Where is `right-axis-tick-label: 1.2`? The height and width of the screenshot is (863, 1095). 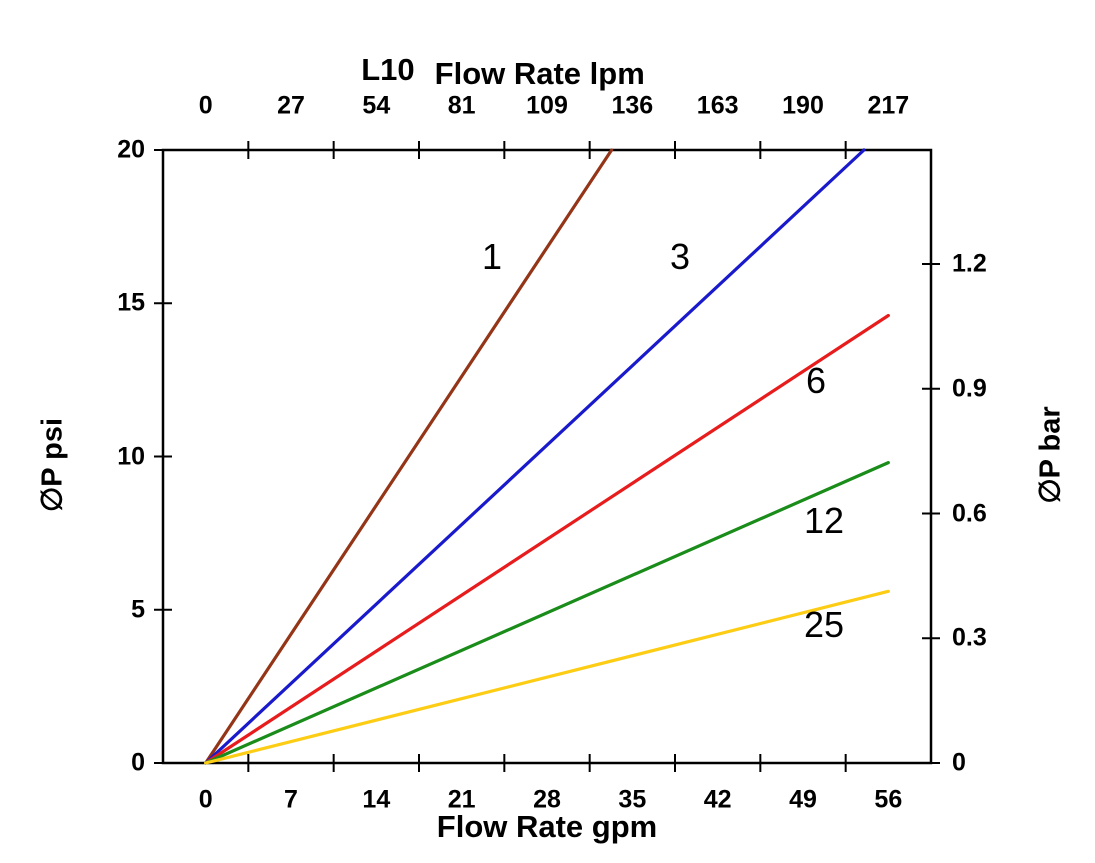 right-axis-tick-label: 1.2 is located at coordinates (969, 263).